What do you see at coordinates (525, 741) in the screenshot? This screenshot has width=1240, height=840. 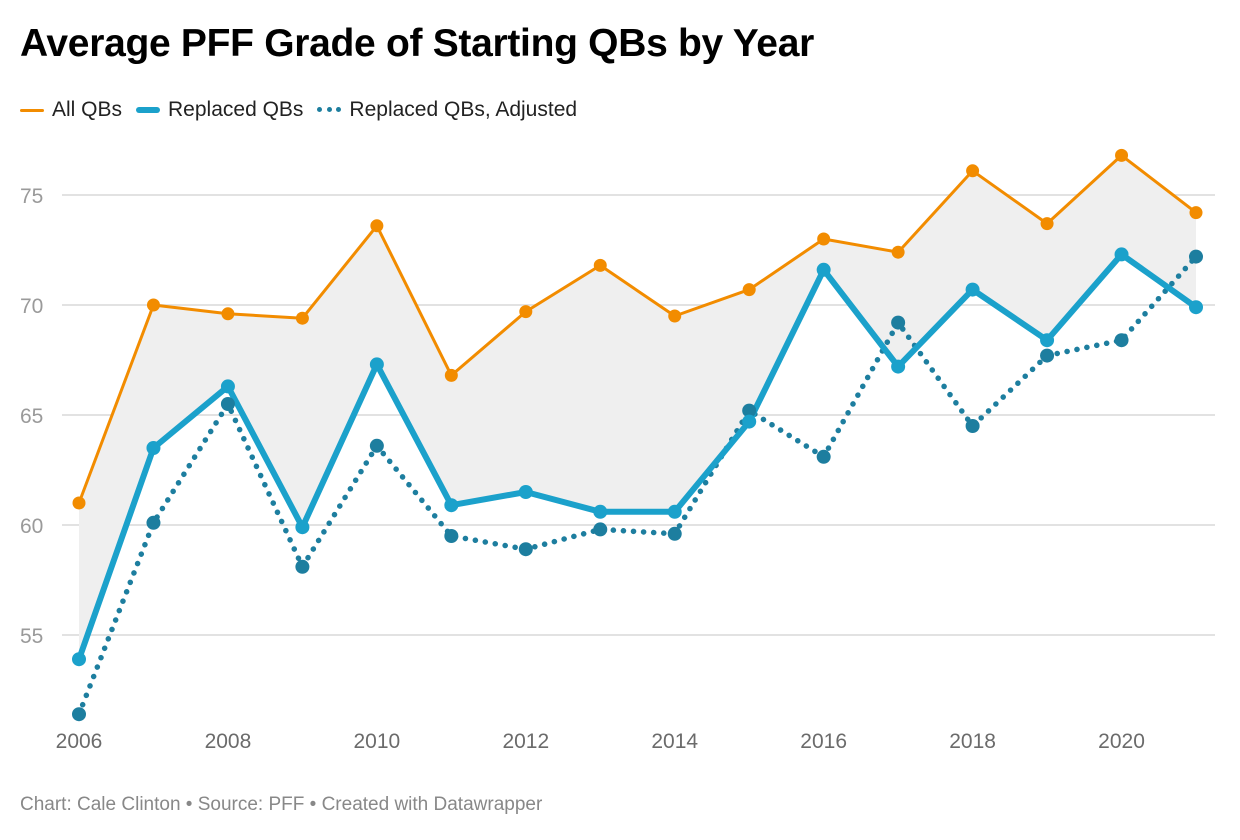 I see `x-tick-label: 2012` at bounding box center [525, 741].